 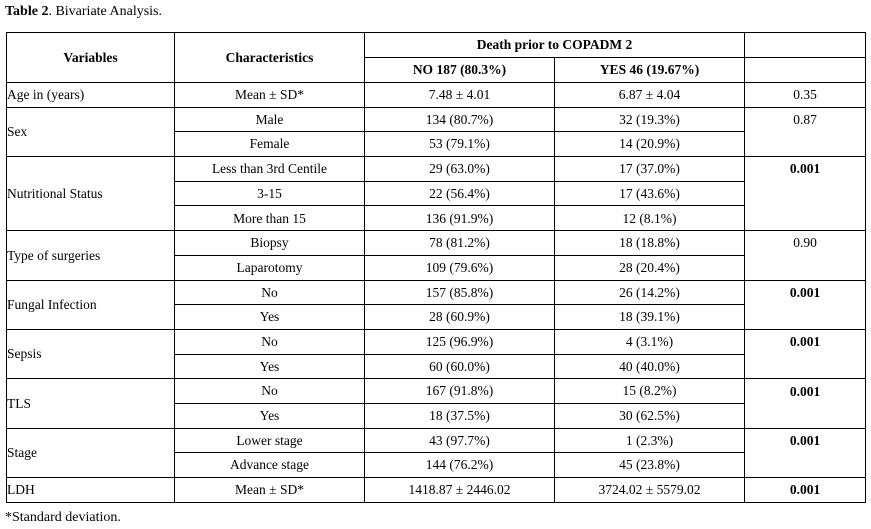 What do you see at coordinates (649, 267) in the screenshot?
I see `yes-value-cell: 28 (20.4%)` at bounding box center [649, 267].